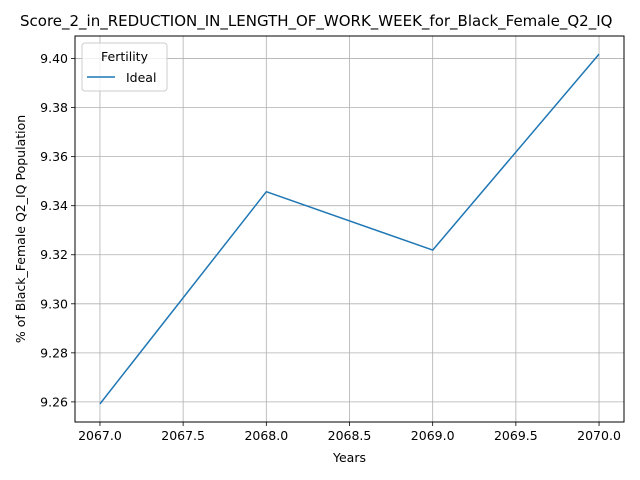 The image size is (640, 480). Describe the element at coordinates (125, 56) in the screenshot. I see `legend-title: Fertility` at that location.